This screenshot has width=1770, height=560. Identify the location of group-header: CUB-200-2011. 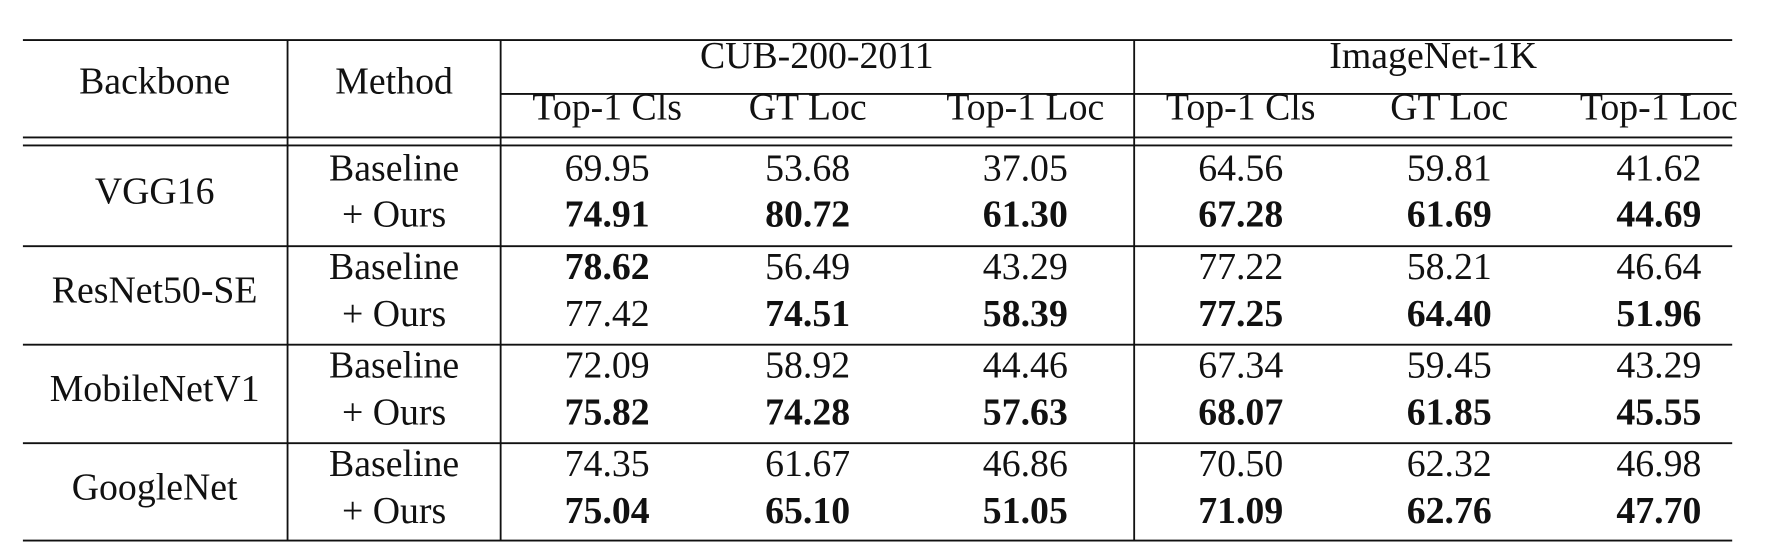
(817, 56).